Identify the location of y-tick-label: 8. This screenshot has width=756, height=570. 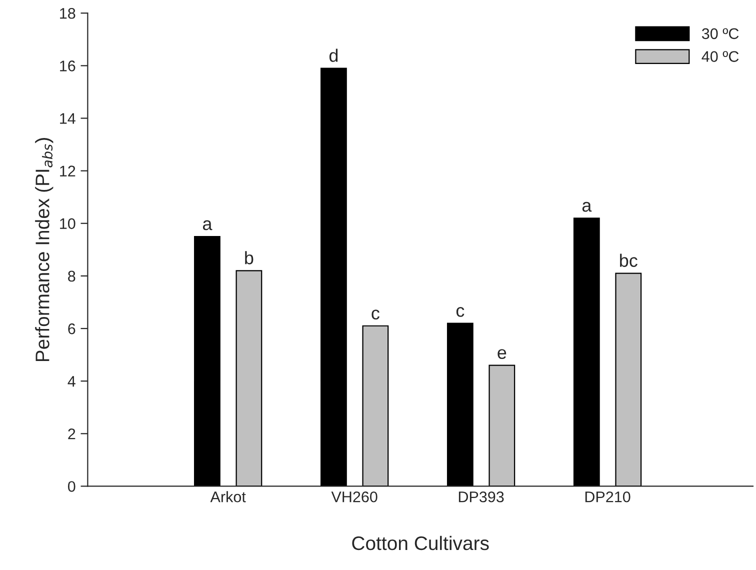
(72, 276).